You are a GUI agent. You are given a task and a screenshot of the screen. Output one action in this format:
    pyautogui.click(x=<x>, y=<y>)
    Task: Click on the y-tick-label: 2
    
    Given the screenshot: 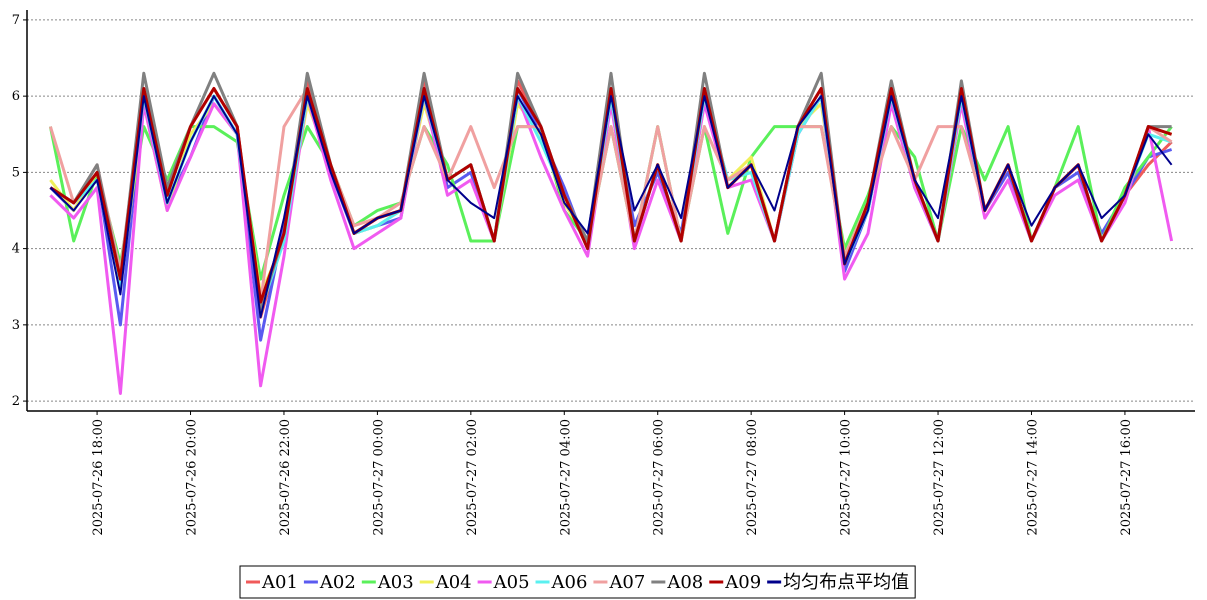 What is the action you would take?
    pyautogui.click(x=16, y=401)
    